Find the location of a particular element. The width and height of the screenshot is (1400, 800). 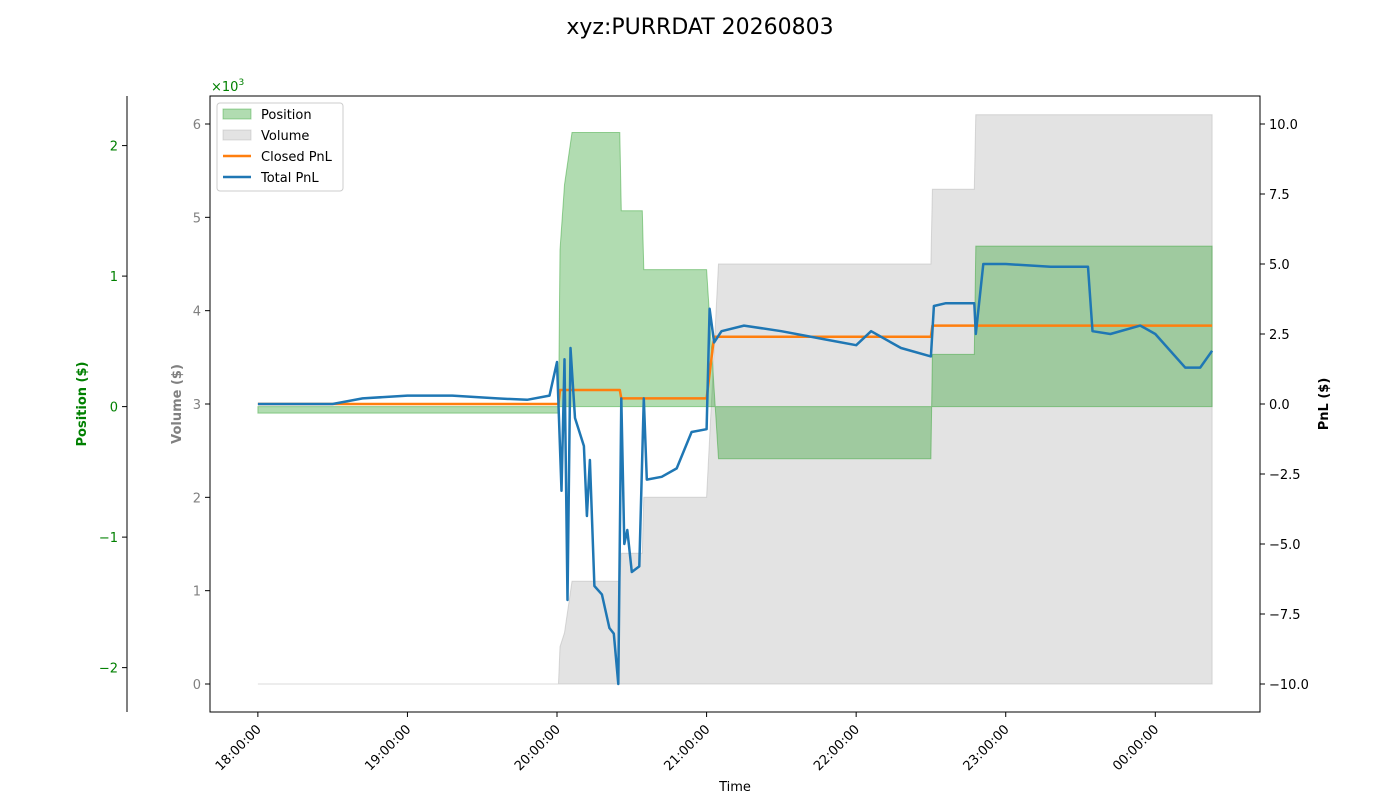

pnl-tick-label: −2.5 is located at coordinates (1285, 475).